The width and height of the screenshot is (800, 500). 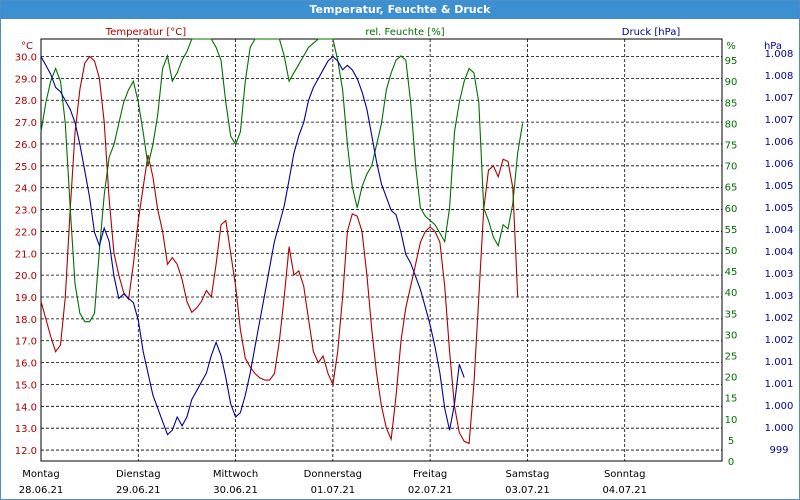 What do you see at coordinates (26, 254) in the screenshot?
I see `temperature-tick-label: 21.0` at bounding box center [26, 254].